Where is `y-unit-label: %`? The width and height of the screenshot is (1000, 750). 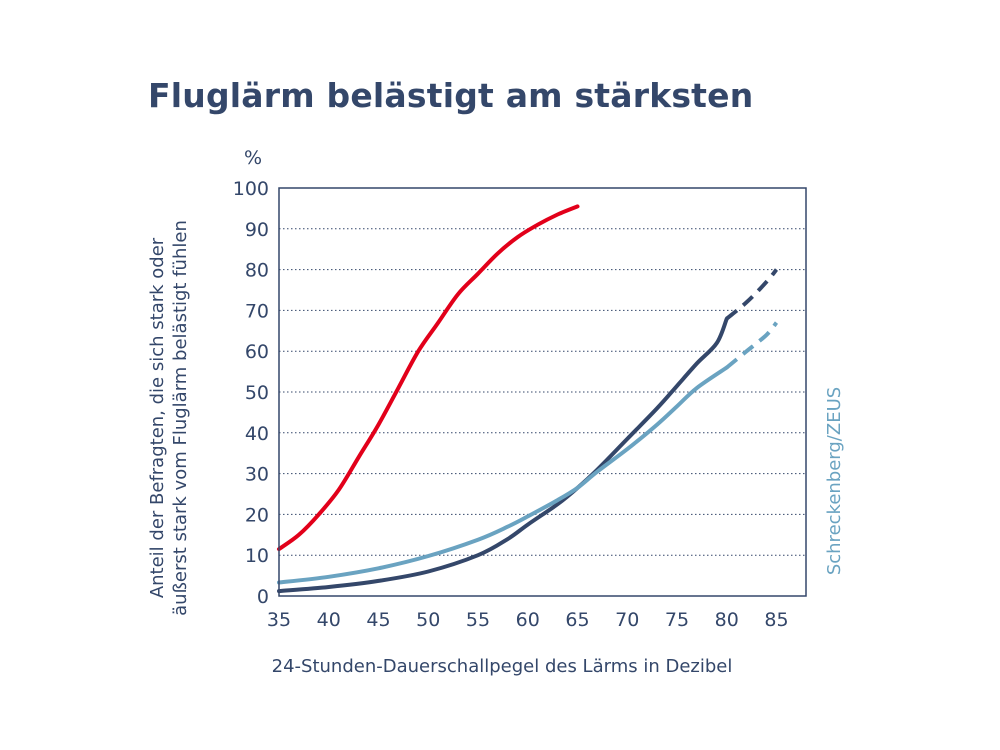
y-unit-label: % is located at coordinates (253, 158).